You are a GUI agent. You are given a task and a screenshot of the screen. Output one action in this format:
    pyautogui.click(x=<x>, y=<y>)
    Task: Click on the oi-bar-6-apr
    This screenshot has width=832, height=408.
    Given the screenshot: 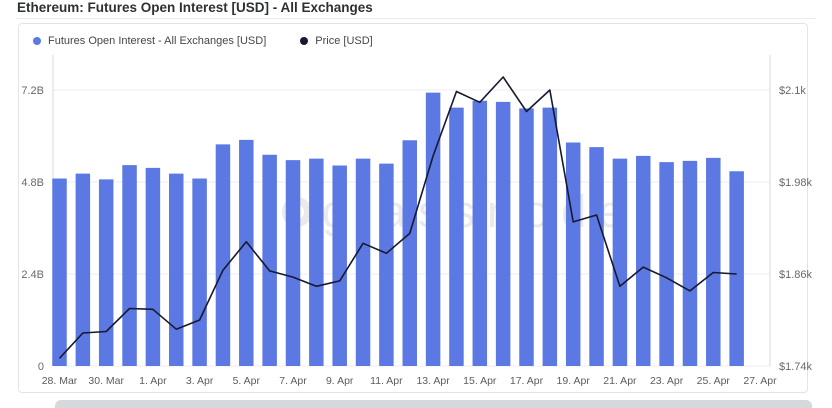 What is the action you would take?
    pyautogui.click(x=269, y=260)
    